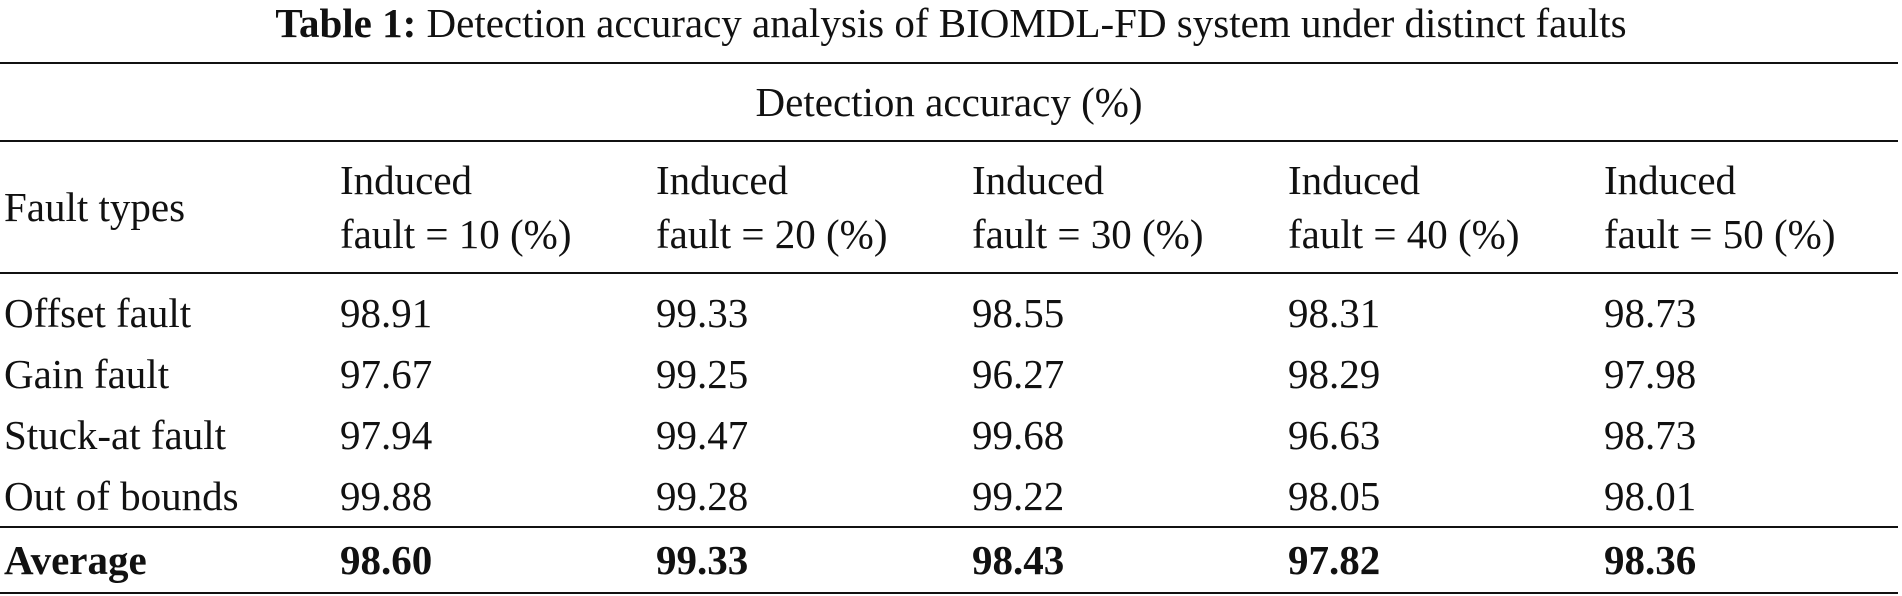 The height and width of the screenshot is (596, 1902). I want to click on row-label: Stuck-at fault, so click(115, 434).